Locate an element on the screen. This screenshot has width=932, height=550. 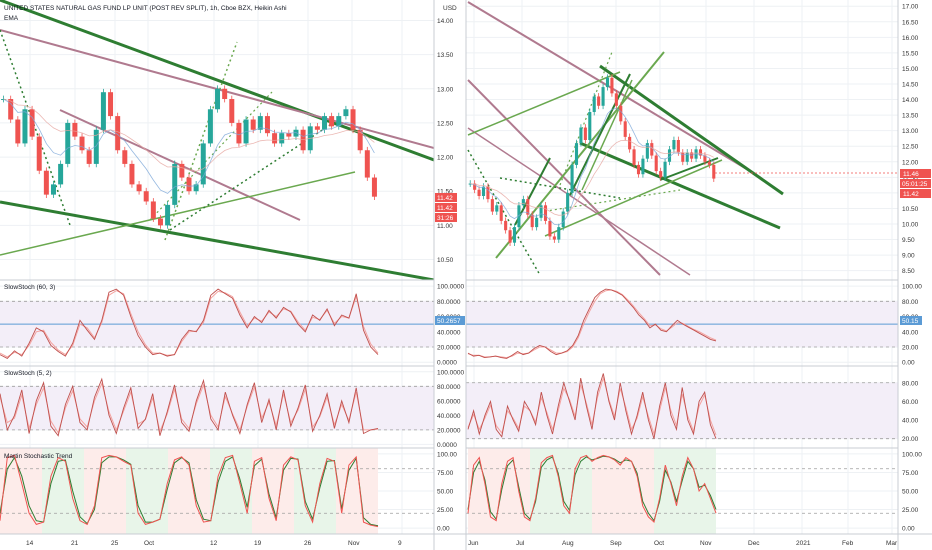
right-channel-lower is located at coordinates (564, 177).